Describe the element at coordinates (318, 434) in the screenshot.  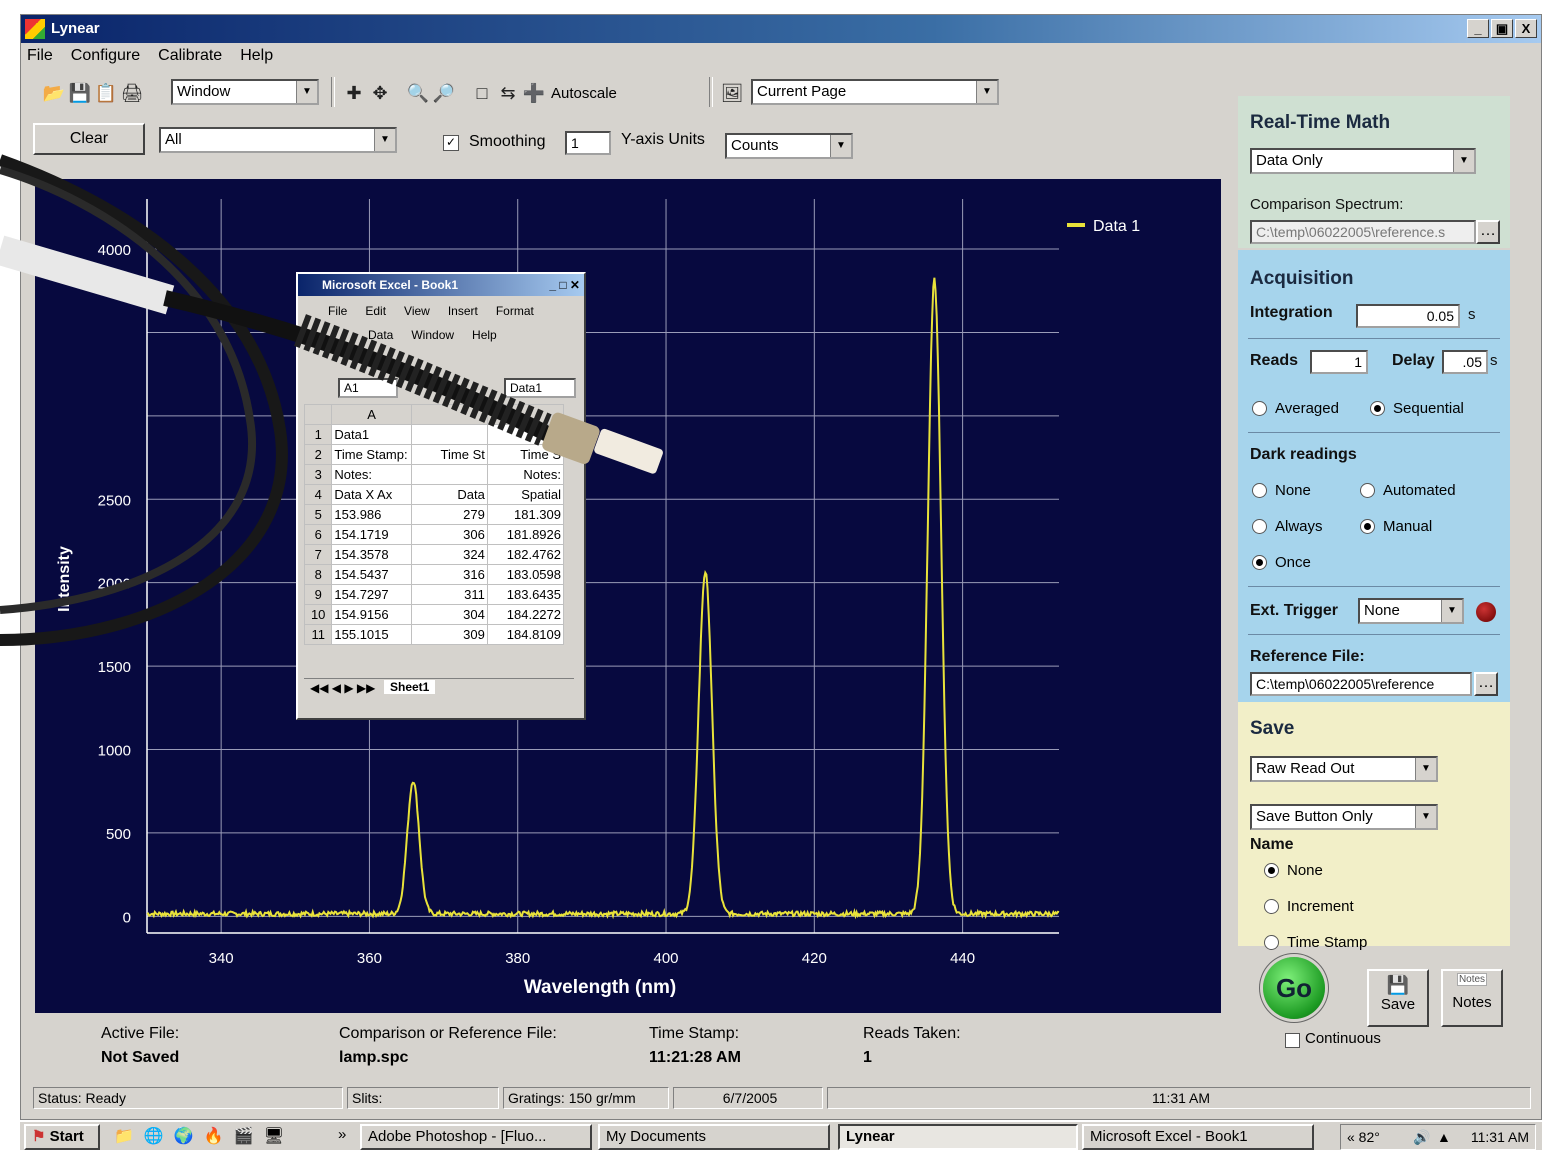
I see `row-header: 1` at that location.